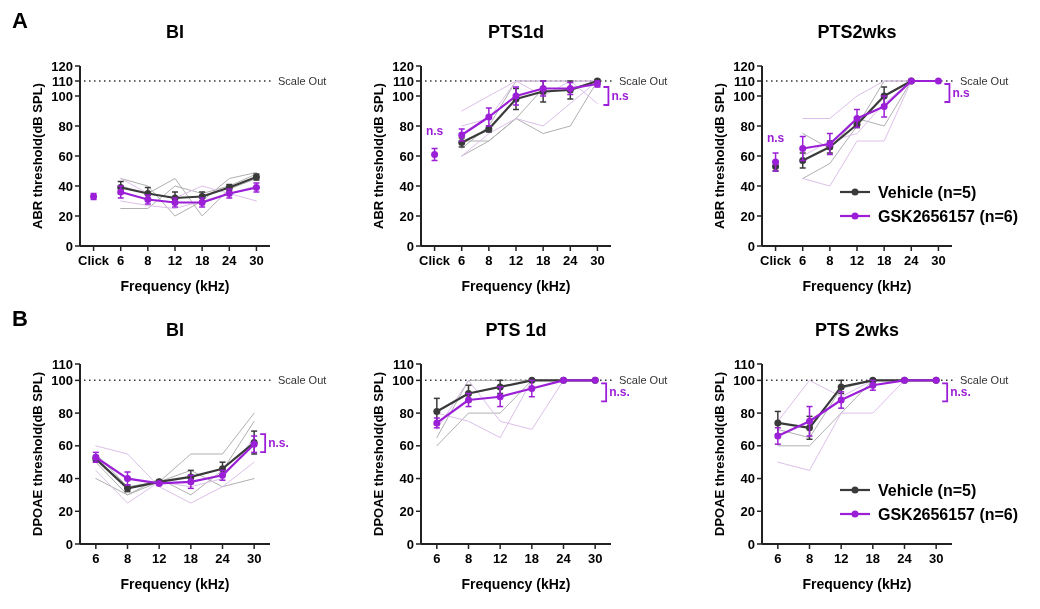  I want to click on text: B, so click(20, 318).